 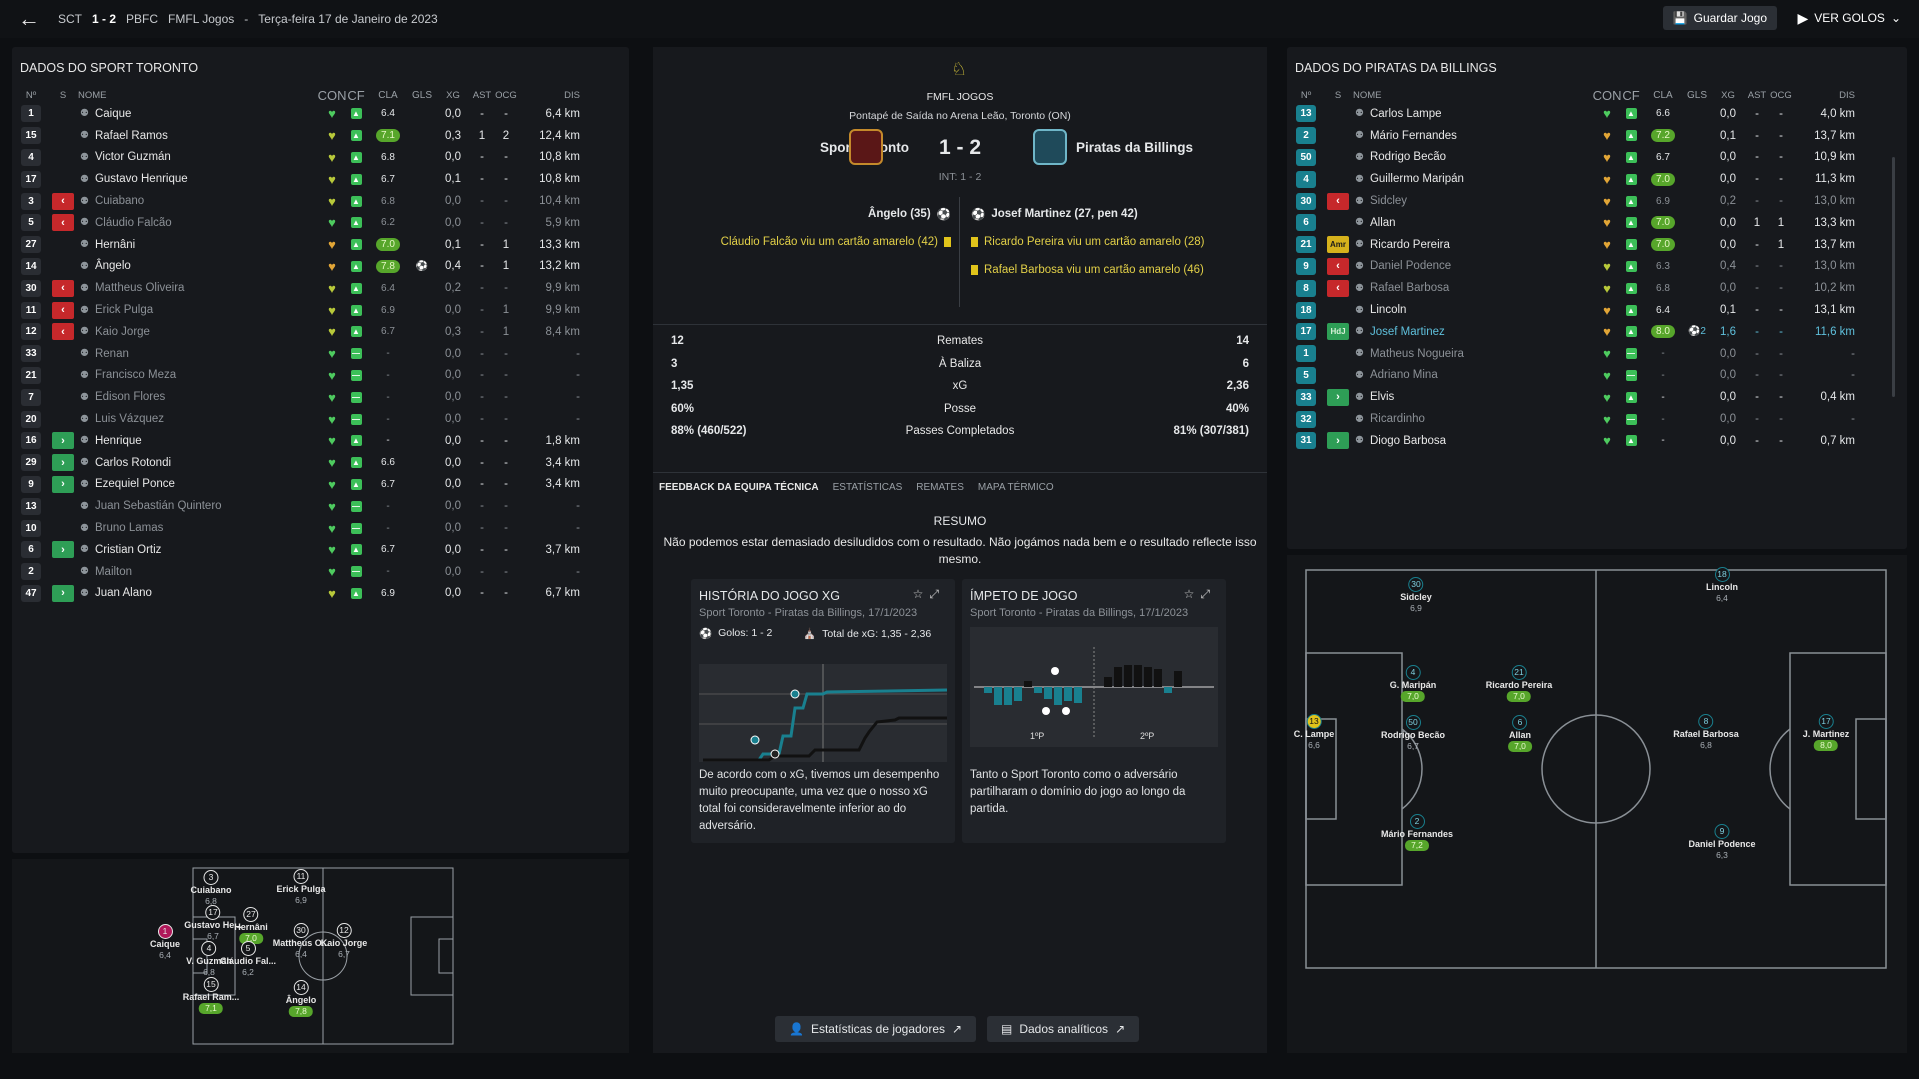 What do you see at coordinates (320, 179) in the screenshot?
I see `player-row: 17 ⚉ Gustavo Henrique ♥ ▲ 6.7 0,1 - - 10,8 km` at bounding box center [320, 179].